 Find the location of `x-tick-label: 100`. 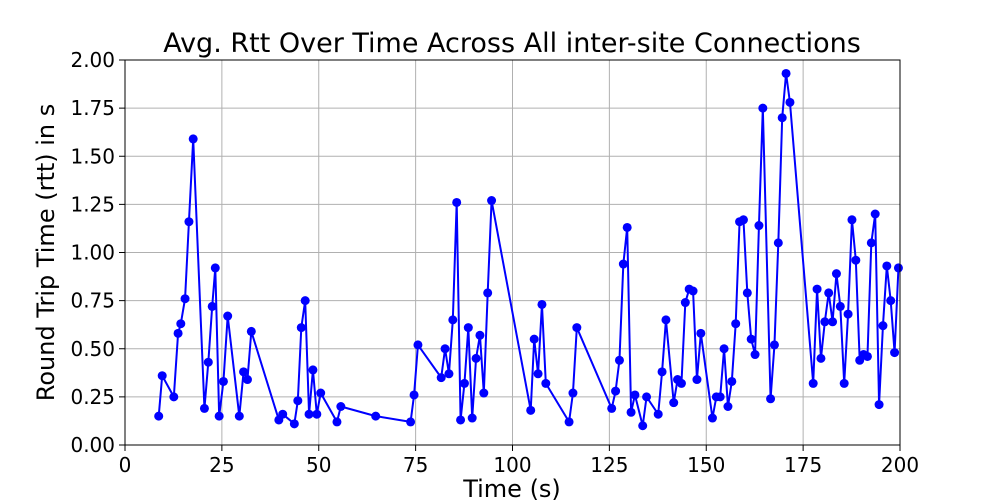

x-tick-label: 100 is located at coordinates (512, 465).